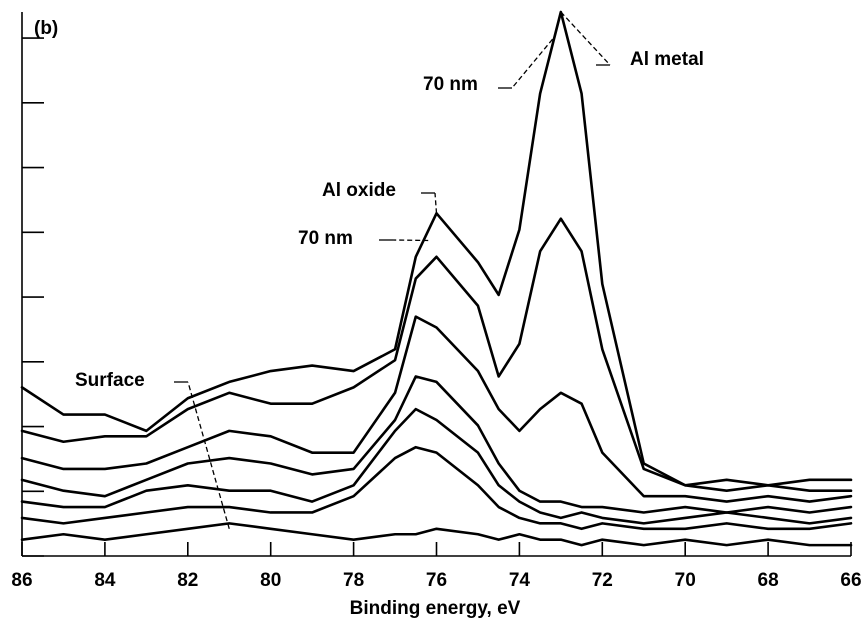 Image resolution: width=868 pixels, height=623 pixels. What do you see at coordinates (850, 580) in the screenshot?
I see `x-tick-label: 66` at bounding box center [850, 580].